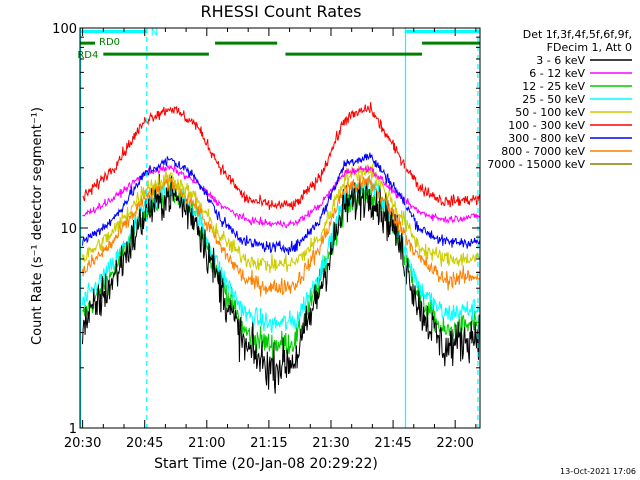 Image resolution: width=640 pixels, height=480 pixels. Describe the element at coordinates (73, 429) in the screenshot. I see `y-tick-label: 1` at that location.